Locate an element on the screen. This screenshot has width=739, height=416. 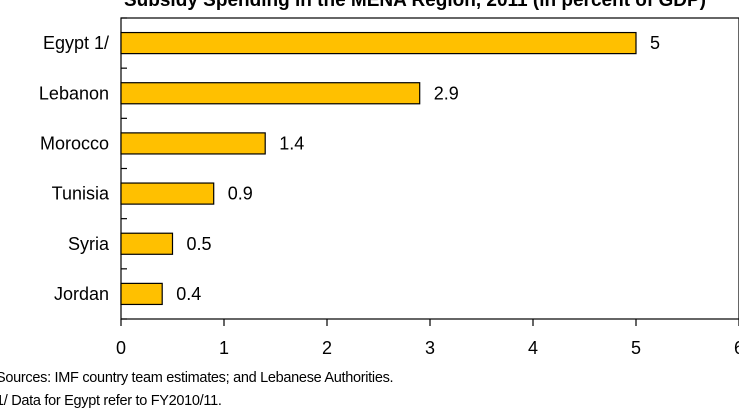
footnote: 1/ Data for Egypt refer to FY2010/11. is located at coordinates (111, 401).